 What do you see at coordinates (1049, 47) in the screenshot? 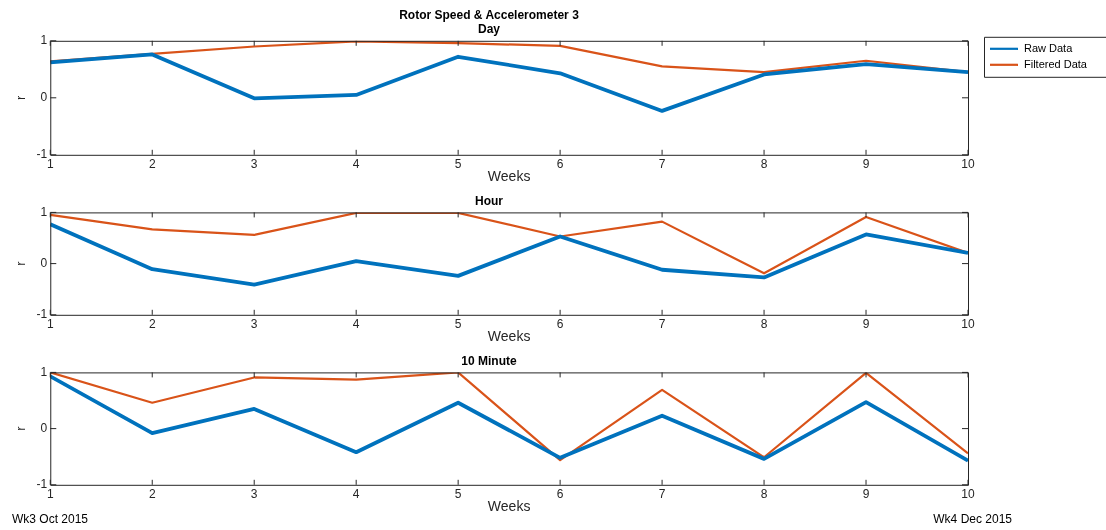
I see `legend-label: Raw Data` at bounding box center [1049, 47].